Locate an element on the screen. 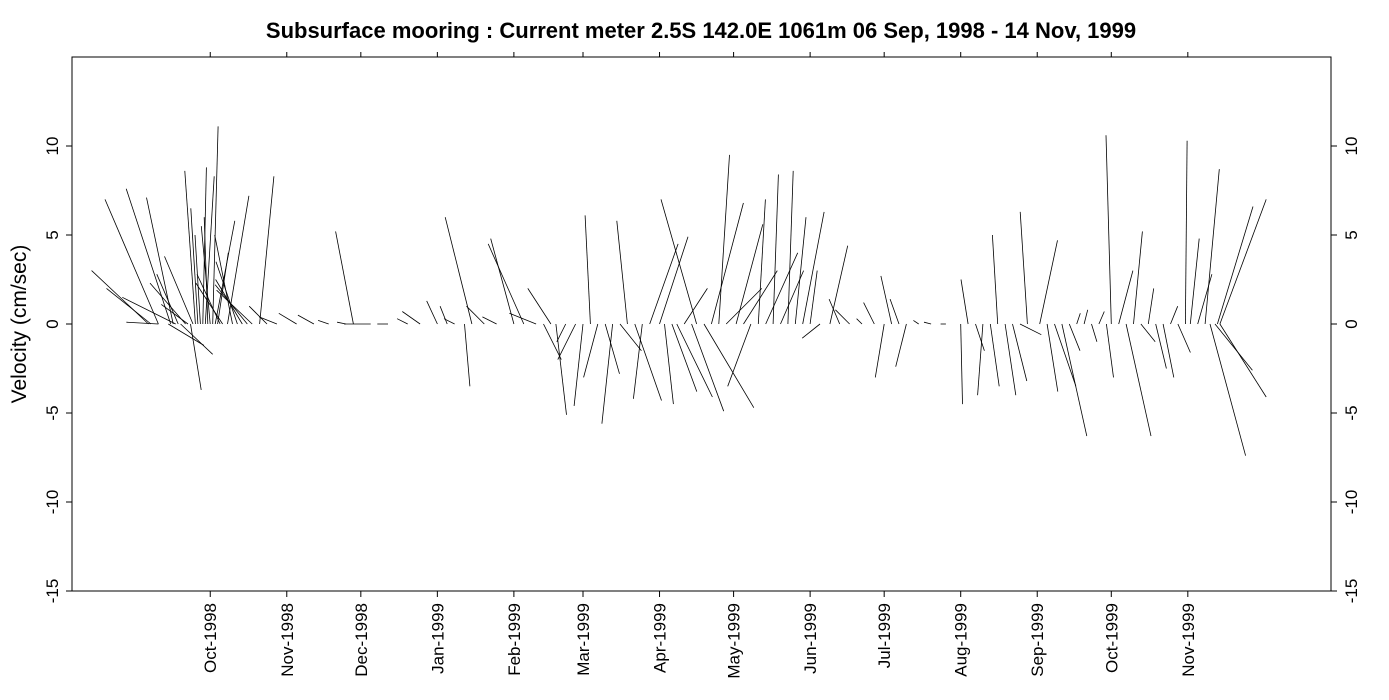 The height and width of the screenshot is (700, 1389). x-ticks-top is located at coordinates (699, 54).